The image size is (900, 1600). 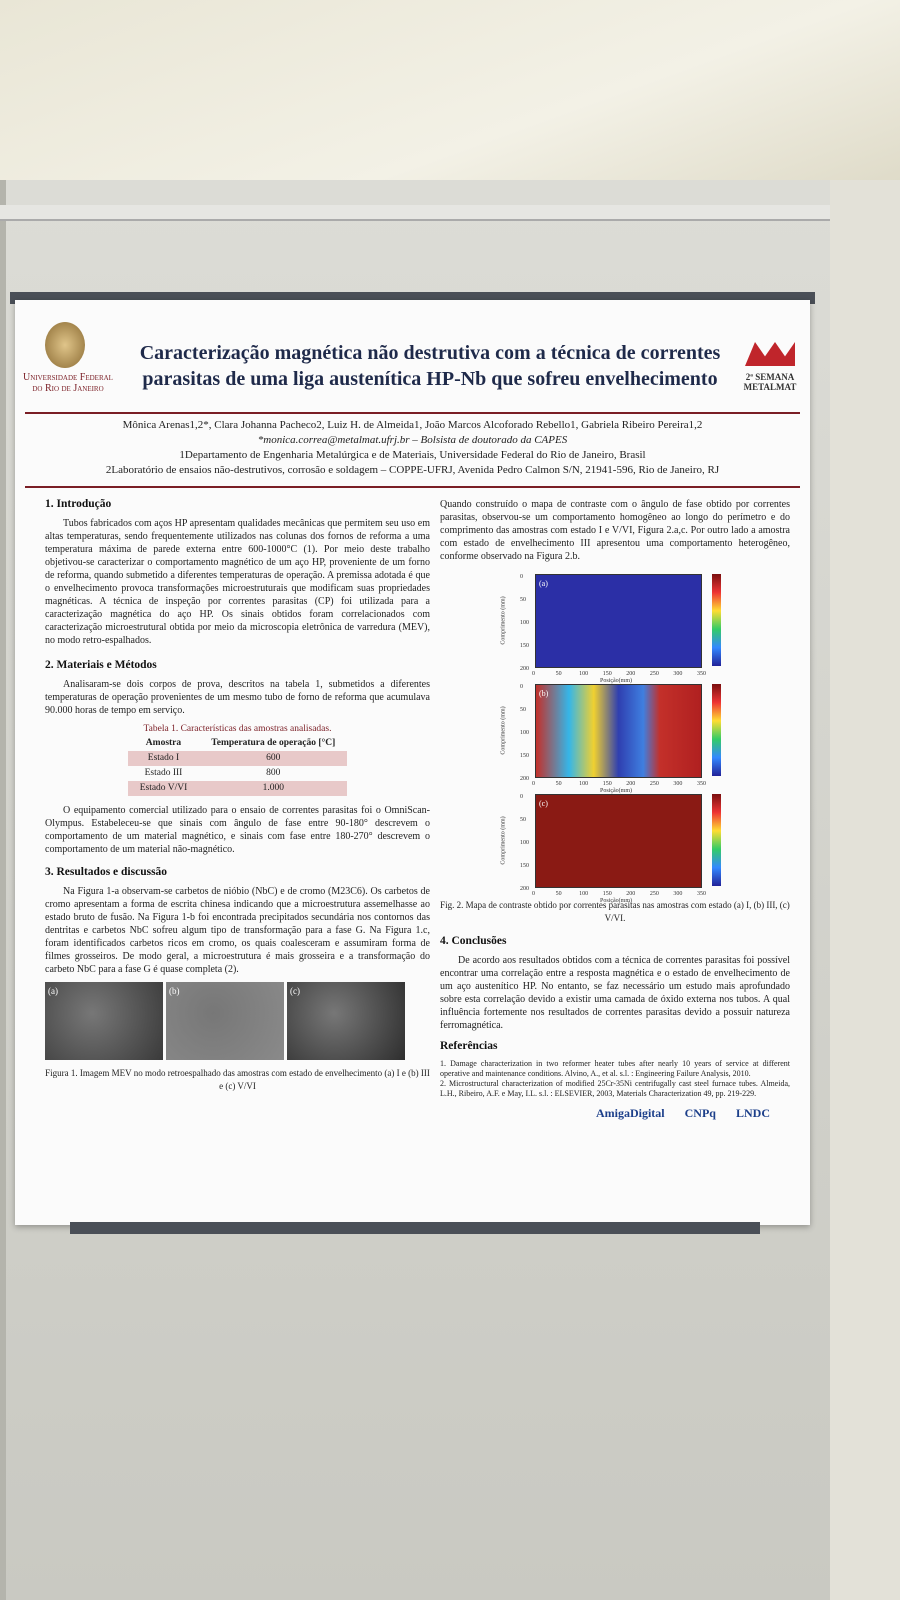 What do you see at coordinates (273, 773) in the screenshot?
I see `table-cell: 800` at bounding box center [273, 773].